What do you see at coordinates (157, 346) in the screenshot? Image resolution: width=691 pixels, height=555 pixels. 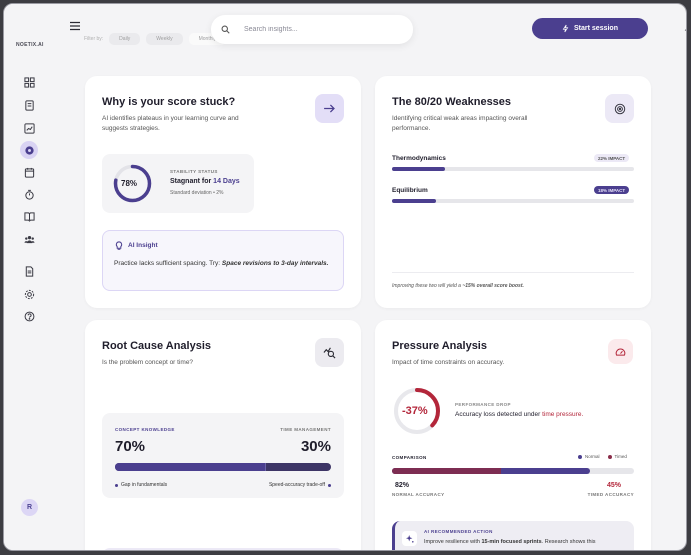 I see `card-title: Root Cause Analysis` at bounding box center [157, 346].